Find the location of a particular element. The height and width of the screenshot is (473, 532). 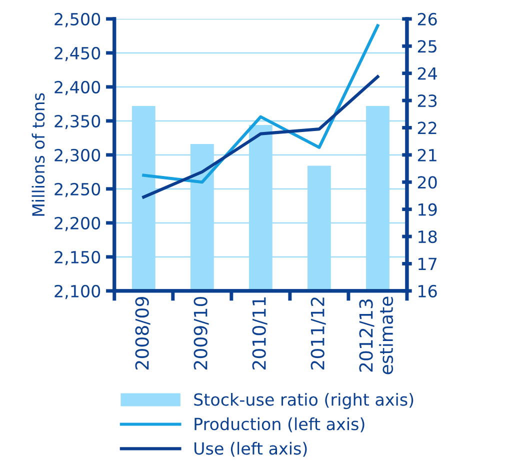

x-tick-label: 2008/09 is located at coordinates (142, 333).